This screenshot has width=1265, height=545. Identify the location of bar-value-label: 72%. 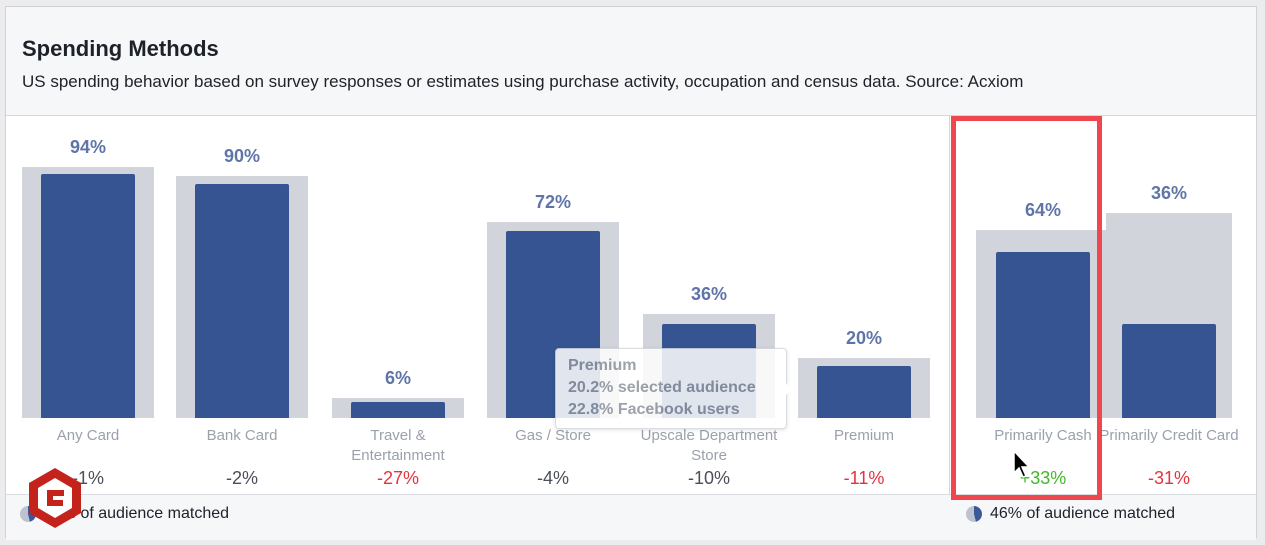
(553, 202).